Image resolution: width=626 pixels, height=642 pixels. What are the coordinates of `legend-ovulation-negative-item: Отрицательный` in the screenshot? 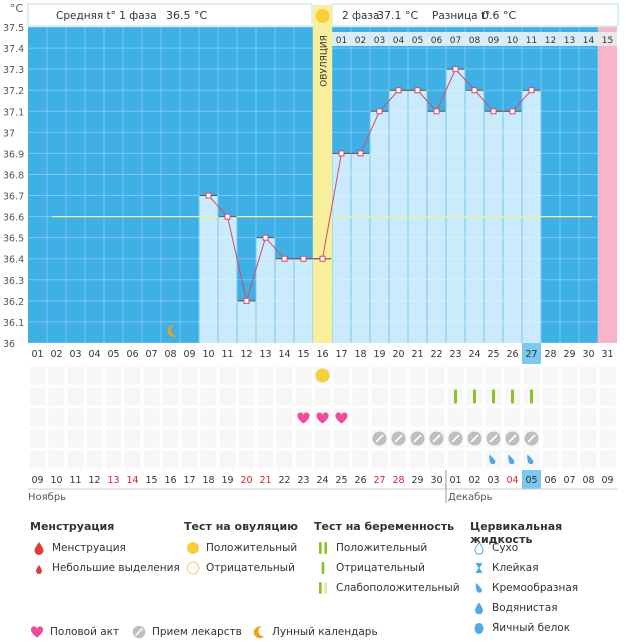 It's located at (241, 568).